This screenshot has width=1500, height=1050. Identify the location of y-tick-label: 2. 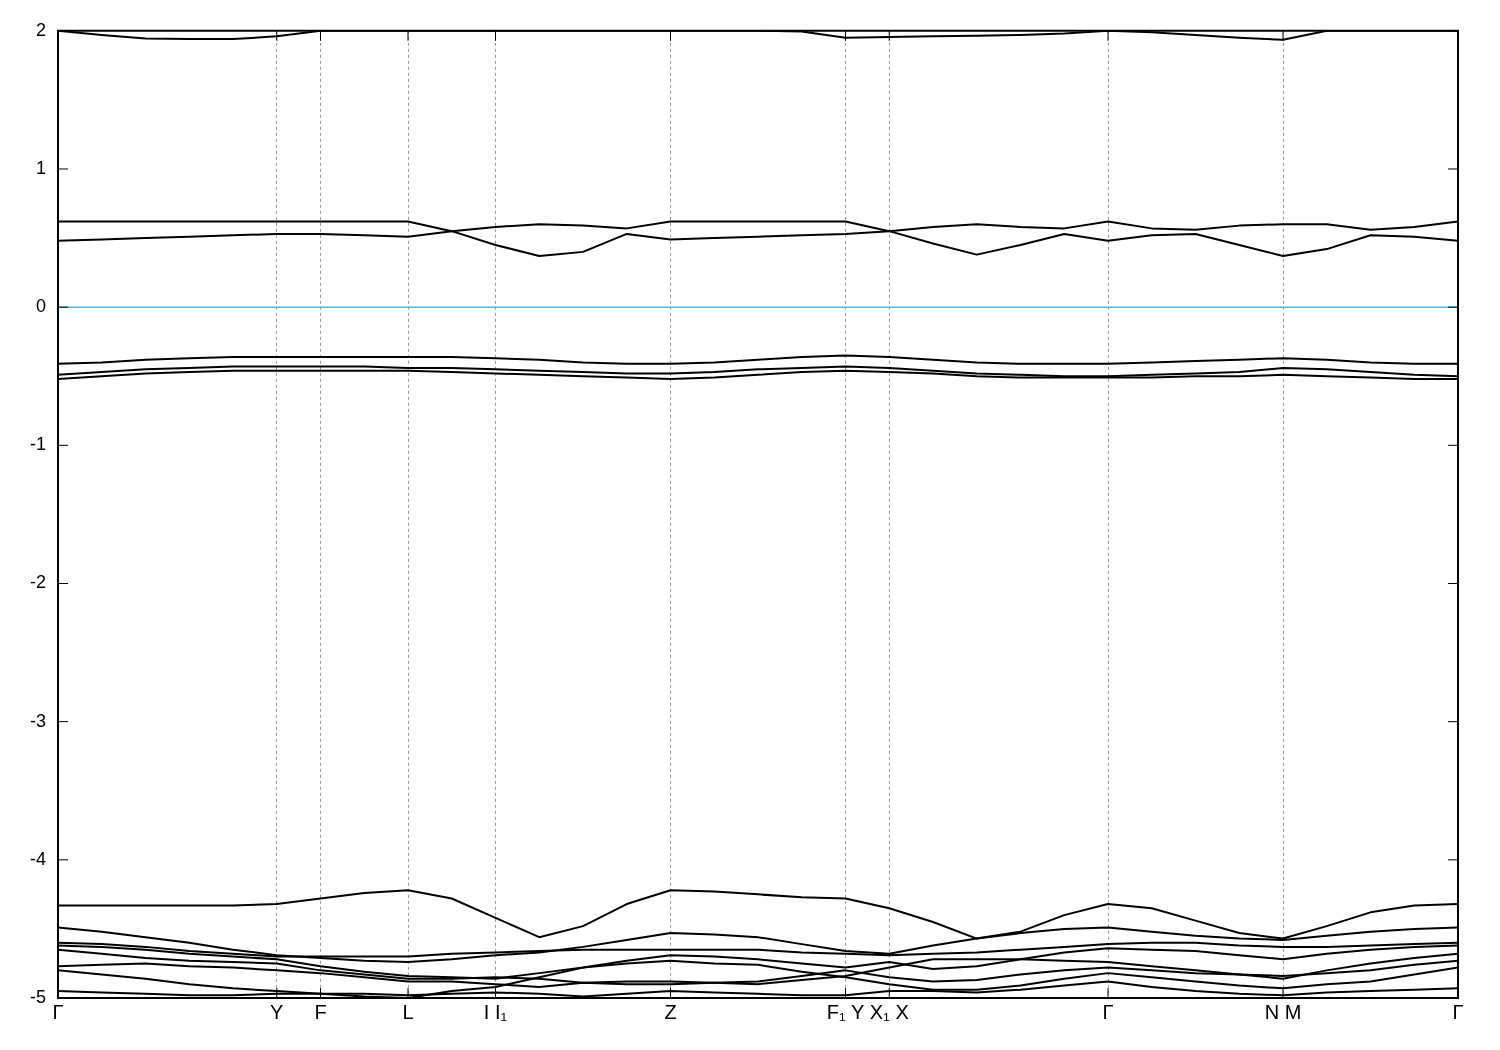
(40, 29).